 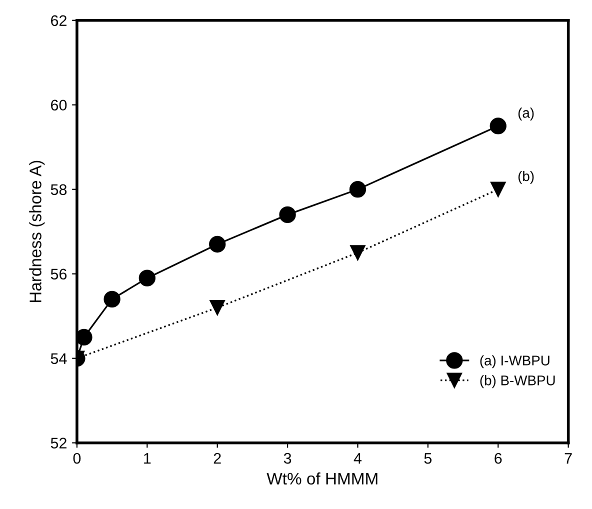 What do you see at coordinates (58, 358) in the screenshot?
I see `y-tick-label: 54` at bounding box center [58, 358].